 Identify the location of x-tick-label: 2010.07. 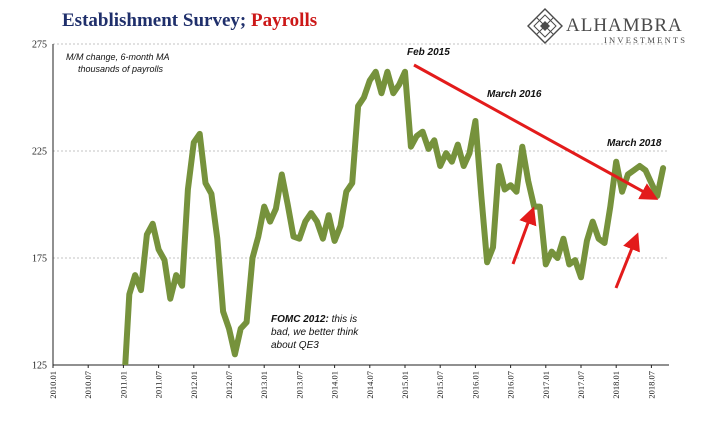
(88, 385).